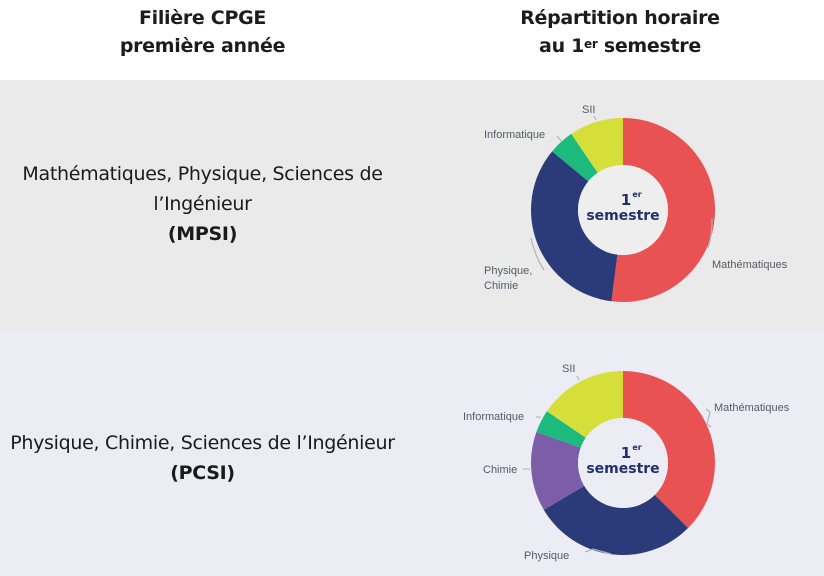 Image resolution: width=824 pixels, height=576 pixels. What do you see at coordinates (558, 470) in the screenshot?
I see `donut-slice-chimie` at bounding box center [558, 470].